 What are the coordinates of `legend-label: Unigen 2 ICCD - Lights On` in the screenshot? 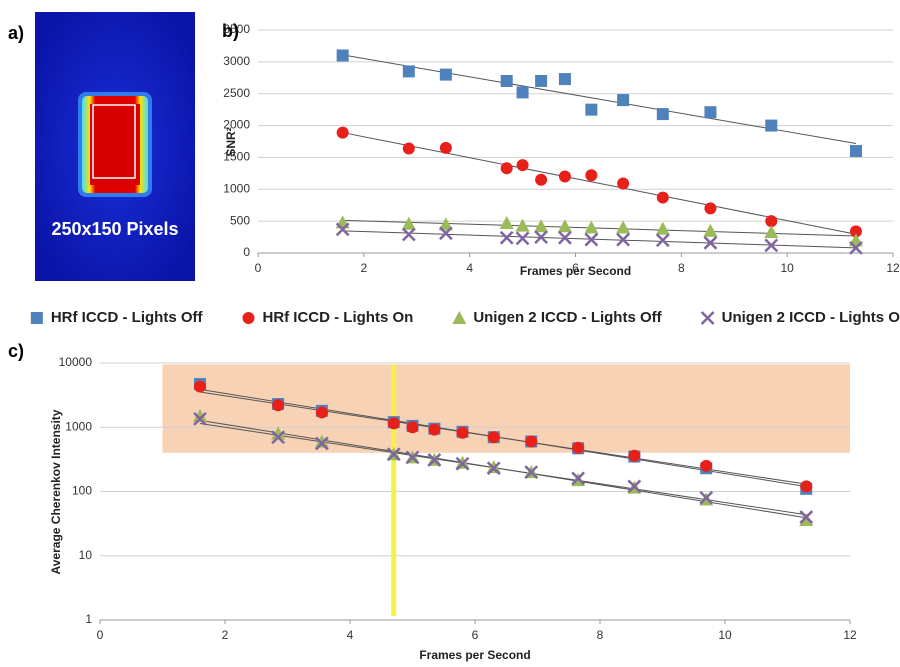 It's located at (811, 317).